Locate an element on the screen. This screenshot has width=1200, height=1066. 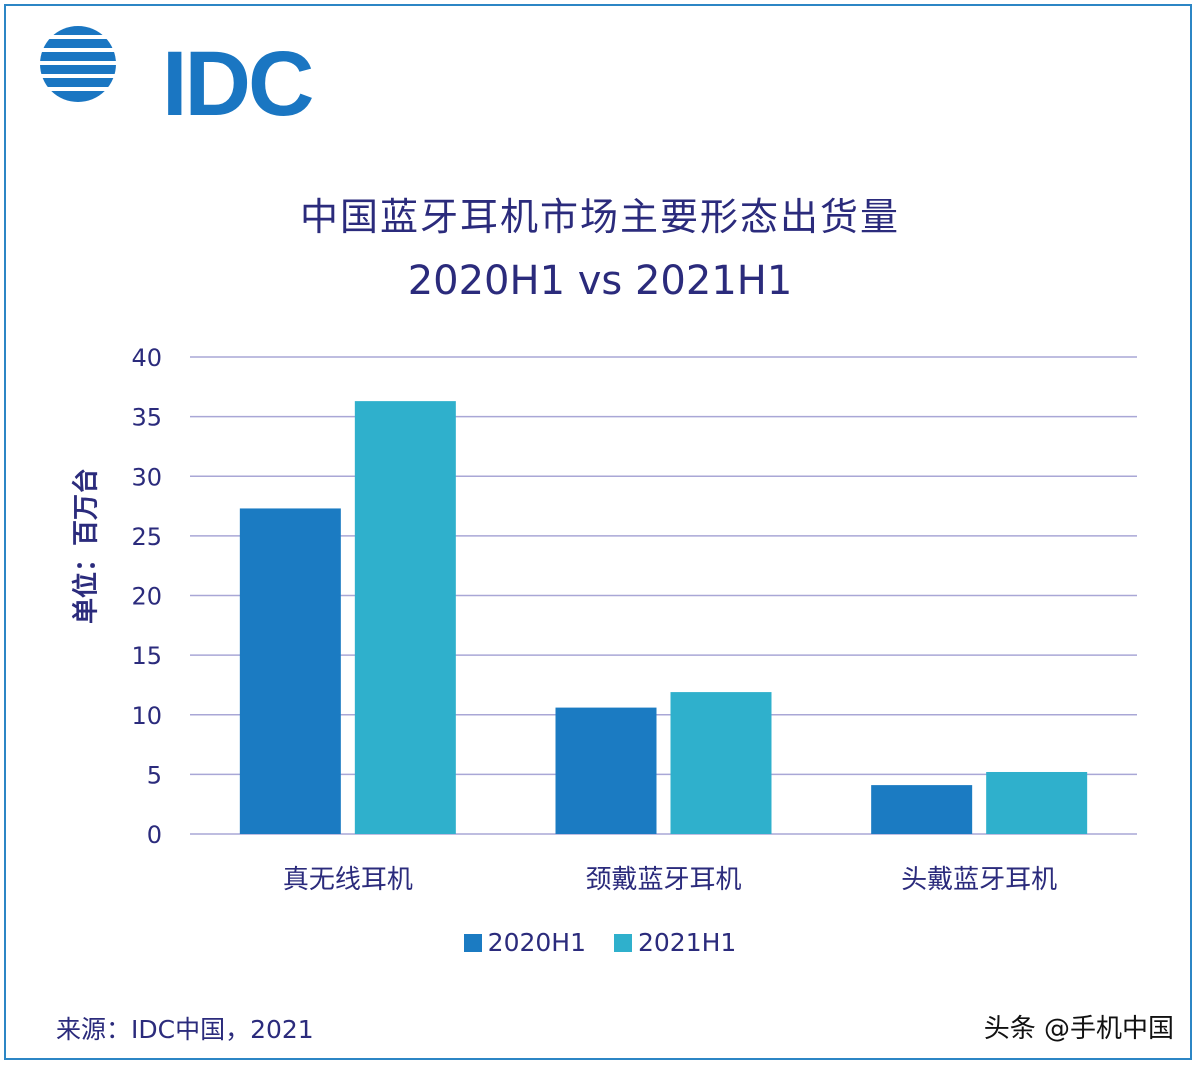
y-tick-label: 15 is located at coordinates (146, 656).